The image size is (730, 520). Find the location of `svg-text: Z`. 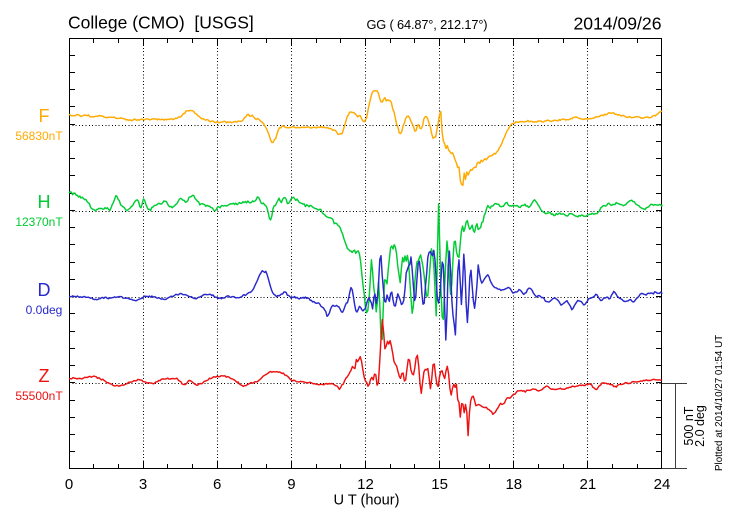

svg-text: Z is located at coordinates (44, 376).